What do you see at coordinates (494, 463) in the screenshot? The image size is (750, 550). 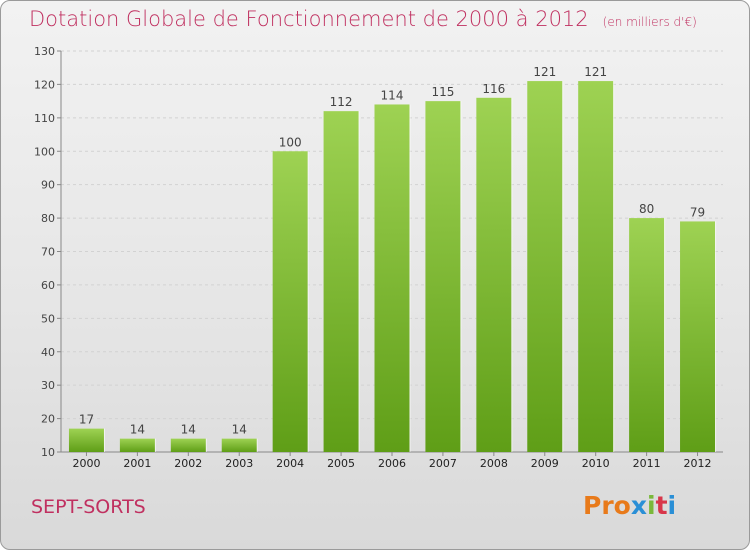 I see `x-tick-label: 2008` at bounding box center [494, 463].